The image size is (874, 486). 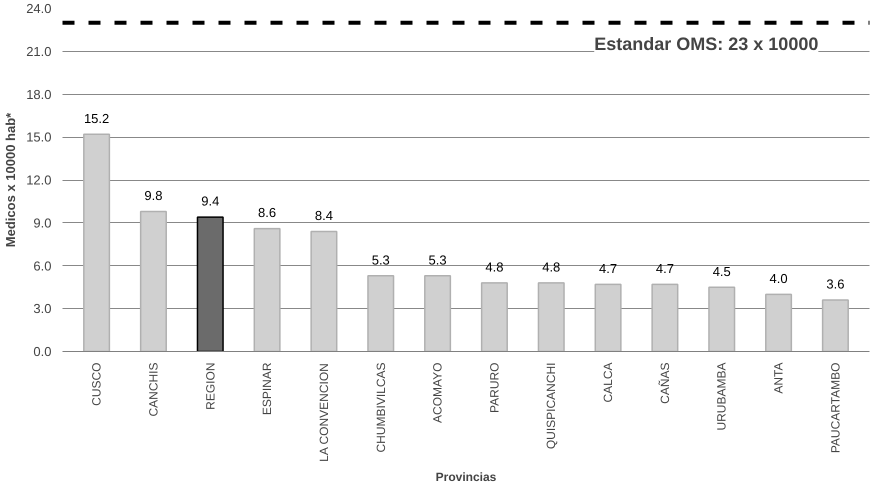 What do you see at coordinates (39, 51) in the screenshot?
I see `y-tick-label: 21.0` at bounding box center [39, 51].